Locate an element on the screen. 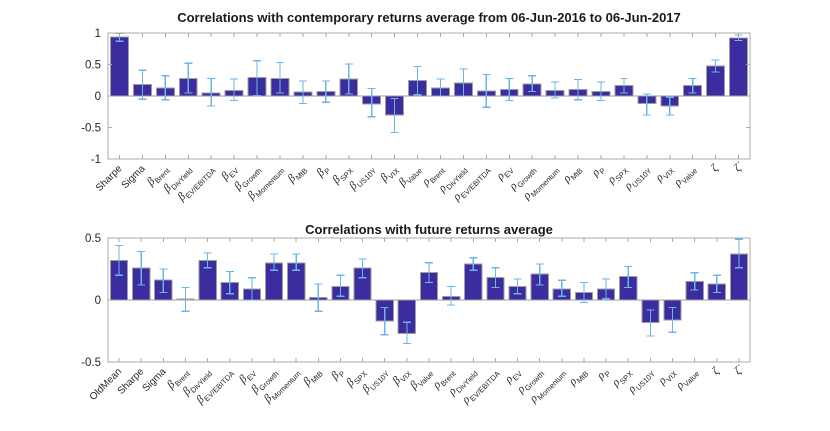 Image resolution: width=830 pixels, height=431 pixels. x-tick-label: ρEV is located at coordinates (513, 377).